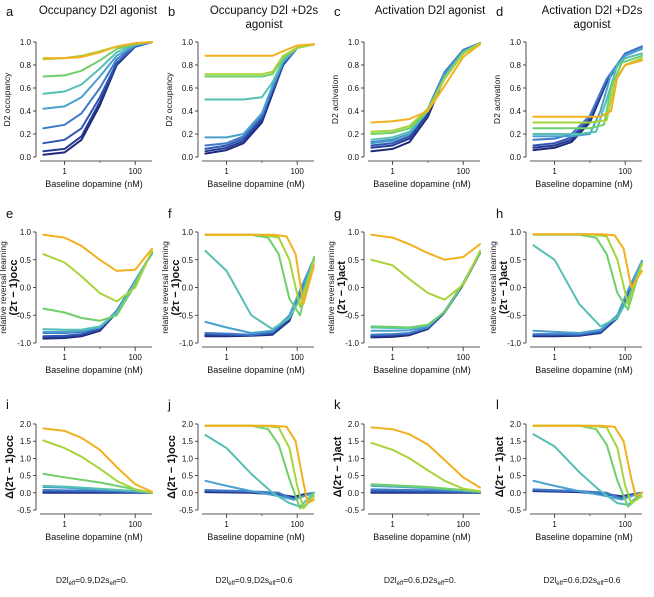 The height and width of the screenshot is (597, 654). I want to click on y-tick-label: 0.4, so click(354, 111).